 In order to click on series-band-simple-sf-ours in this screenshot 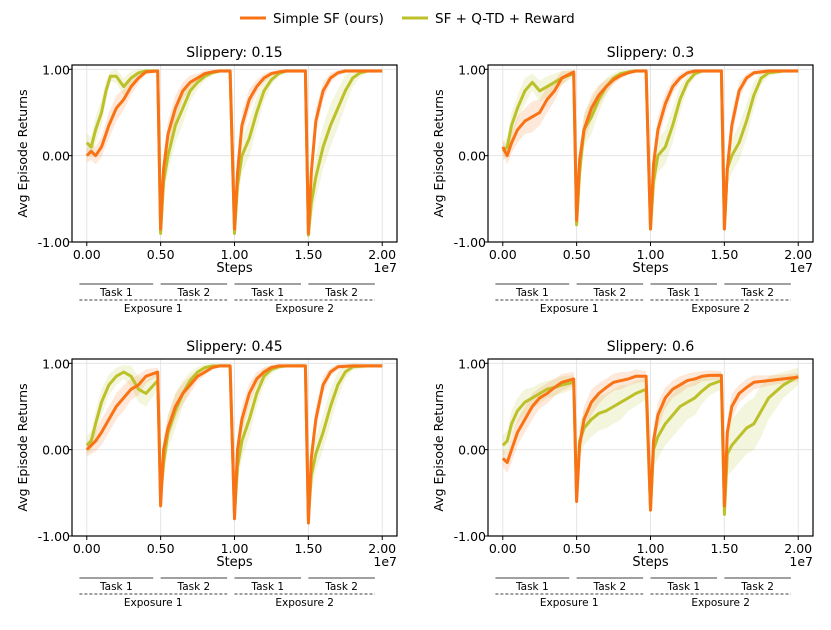, I will do `click(650, 442)`.